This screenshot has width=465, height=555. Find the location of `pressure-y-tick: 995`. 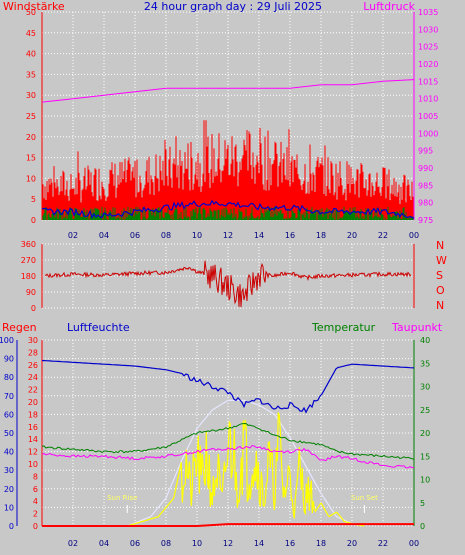

pressure-y-tick: 995 is located at coordinates (425, 151).